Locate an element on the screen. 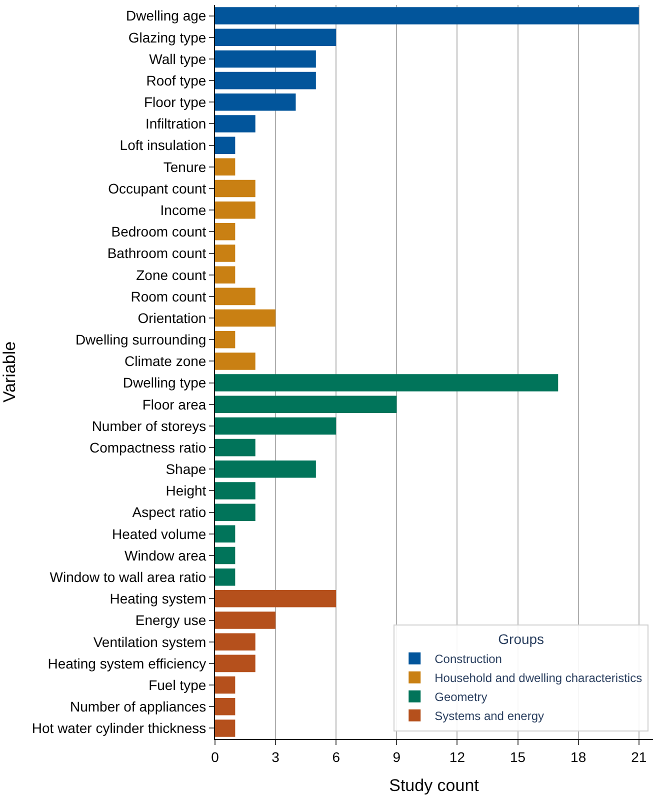 Image resolution: width=665 pixels, height=797 pixels. y-tick-label: Dwelling type is located at coordinates (164, 382).